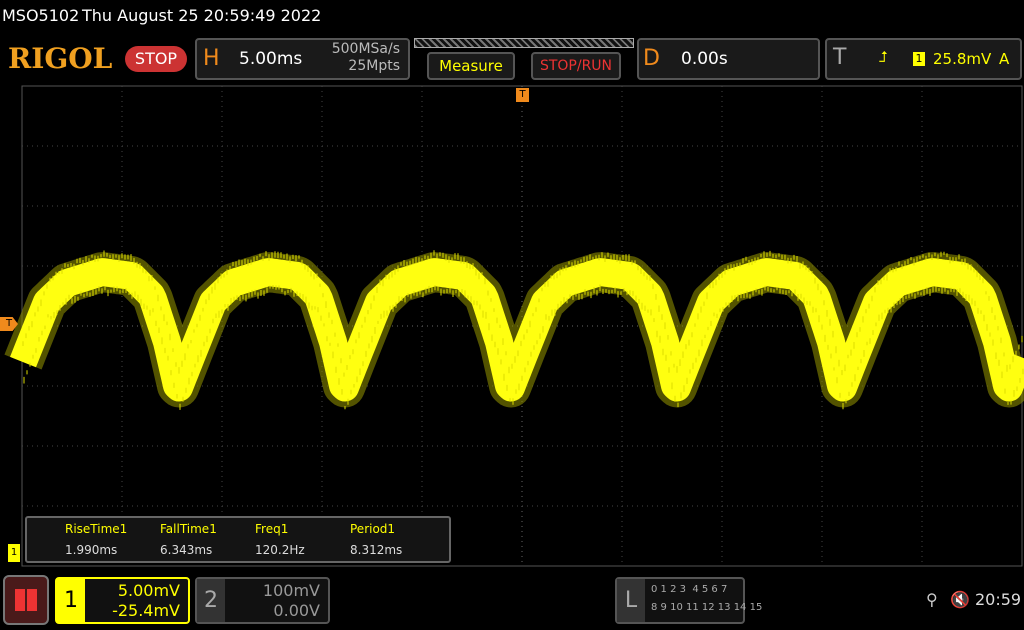 The image size is (1024, 630). What do you see at coordinates (96, 529) in the screenshot?
I see `measurement-name: RiseTime1` at bounding box center [96, 529].